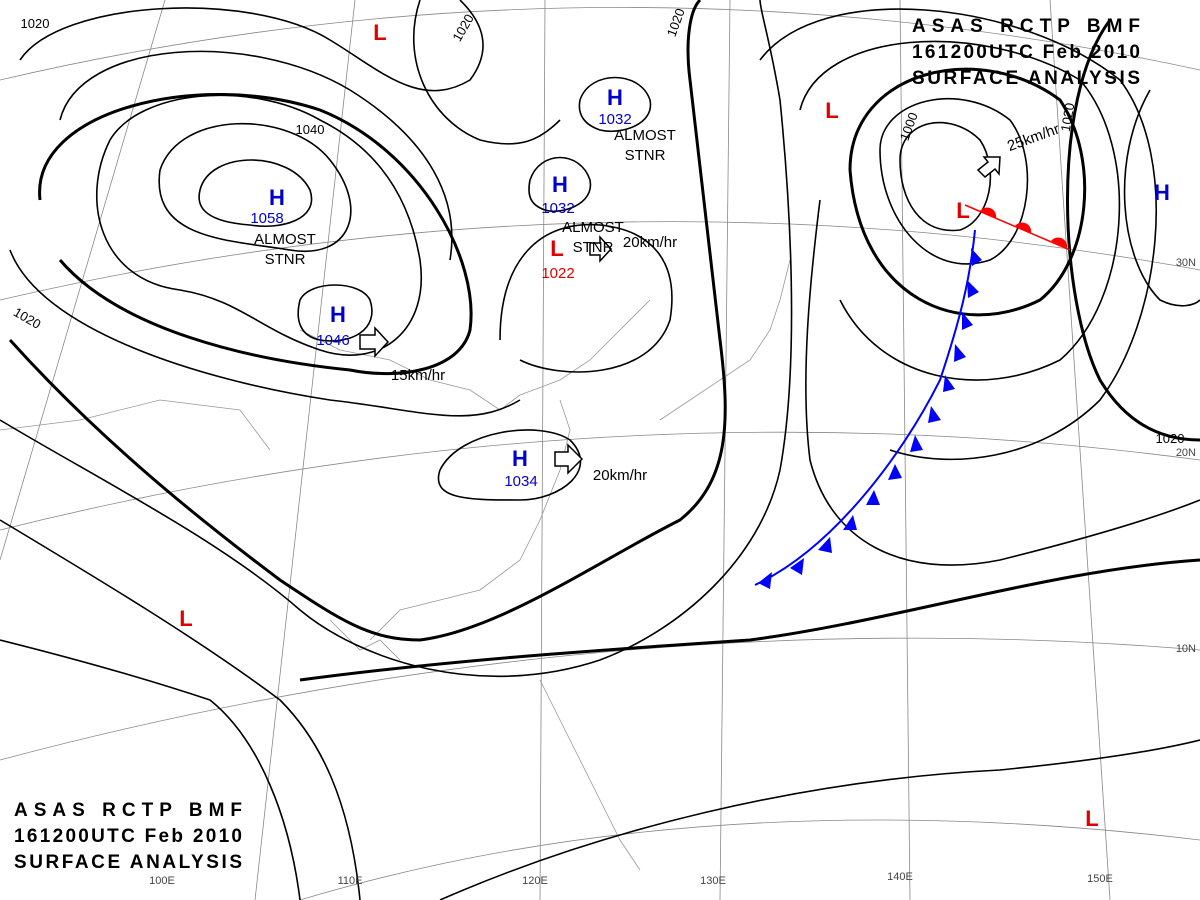 This screenshot has width=1200, height=900. I want to click on cold-front, so click(868, 409).